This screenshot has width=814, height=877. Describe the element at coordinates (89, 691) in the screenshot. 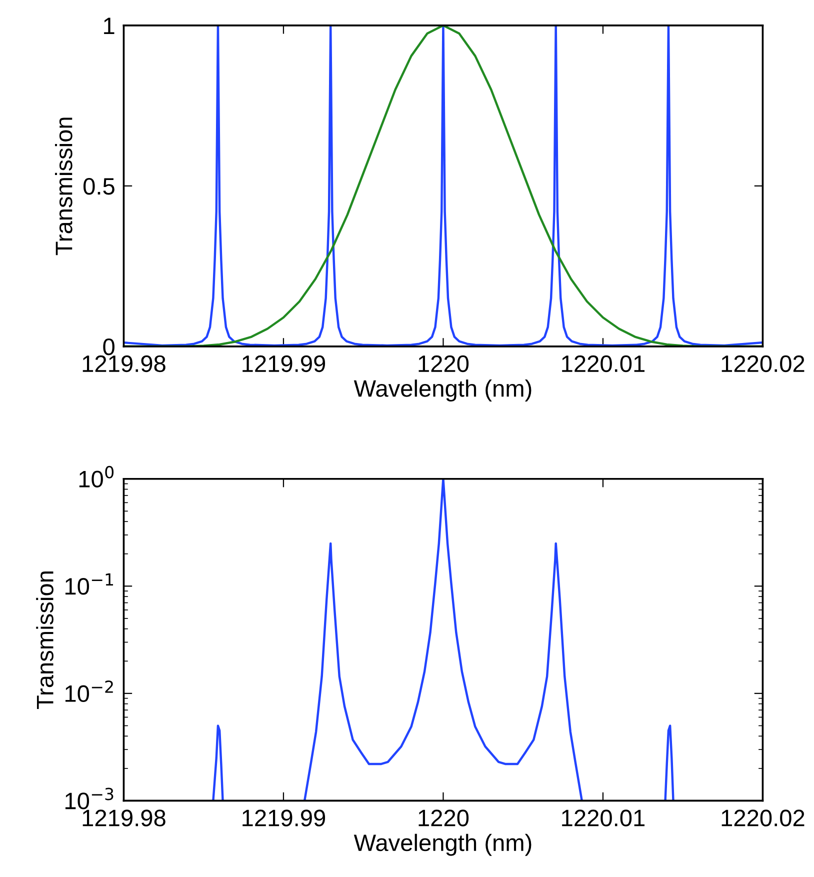

I see `y-tick-label: 10$^{−2}$` at that location.